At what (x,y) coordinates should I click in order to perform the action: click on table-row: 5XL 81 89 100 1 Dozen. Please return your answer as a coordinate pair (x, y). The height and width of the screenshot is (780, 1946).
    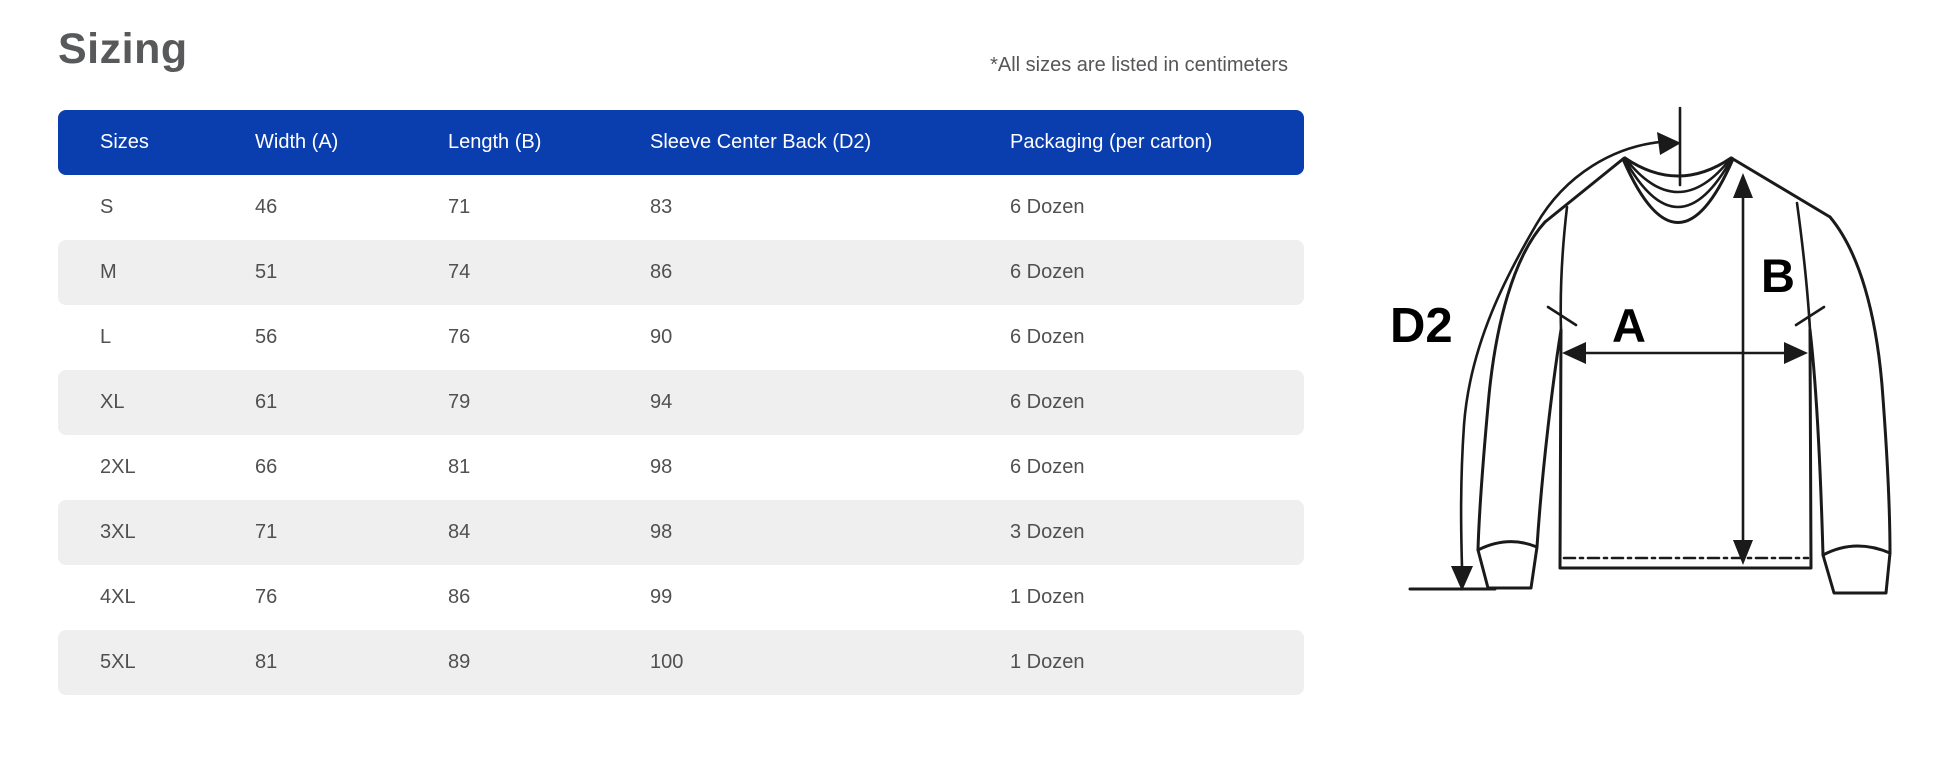
    Looking at the image, I should click on (681, 662).